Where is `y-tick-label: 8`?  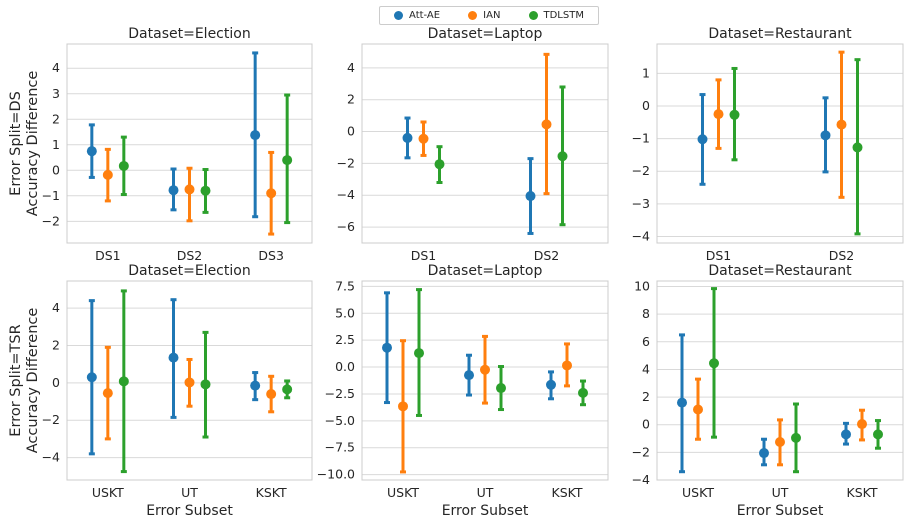 y-tick-label: 8 is located at coordinates (646, 313).